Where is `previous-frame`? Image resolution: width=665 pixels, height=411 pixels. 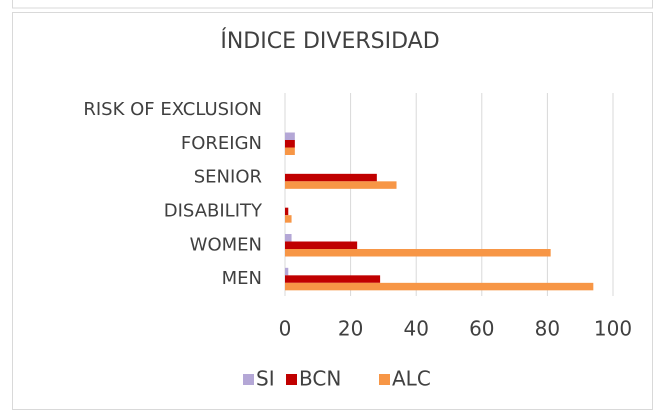 previous-frame is located at coordinates (332, 4).